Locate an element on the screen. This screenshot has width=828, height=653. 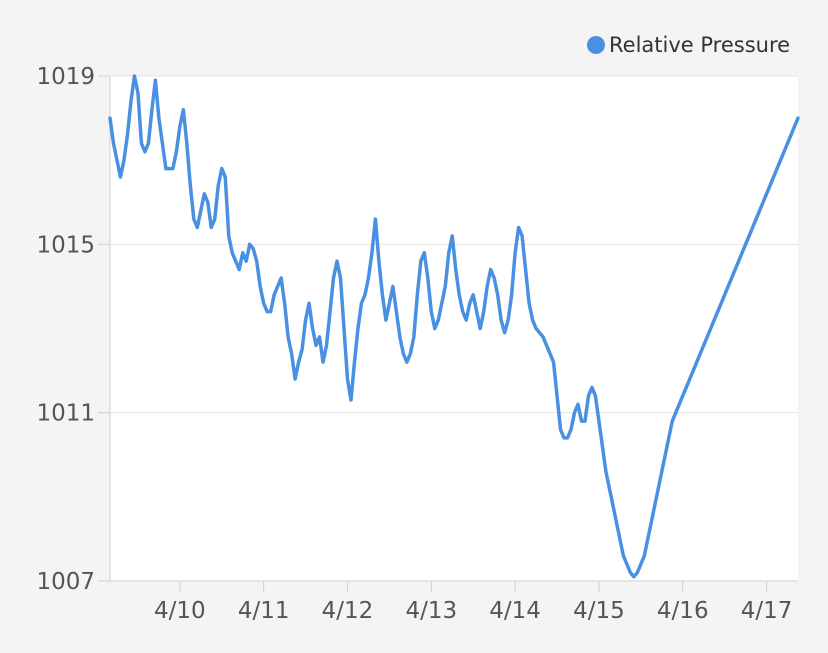
x-tick-label-4-17: 4/17 is located at coordinates (767, 611).